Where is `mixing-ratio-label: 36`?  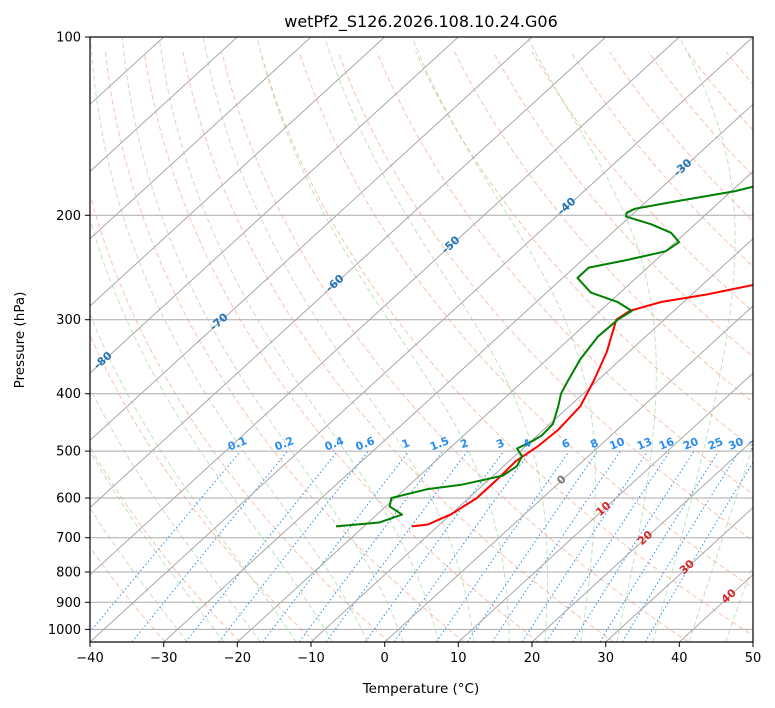
mixing-ratio-label: 36 is located at coordinates (756, 444).